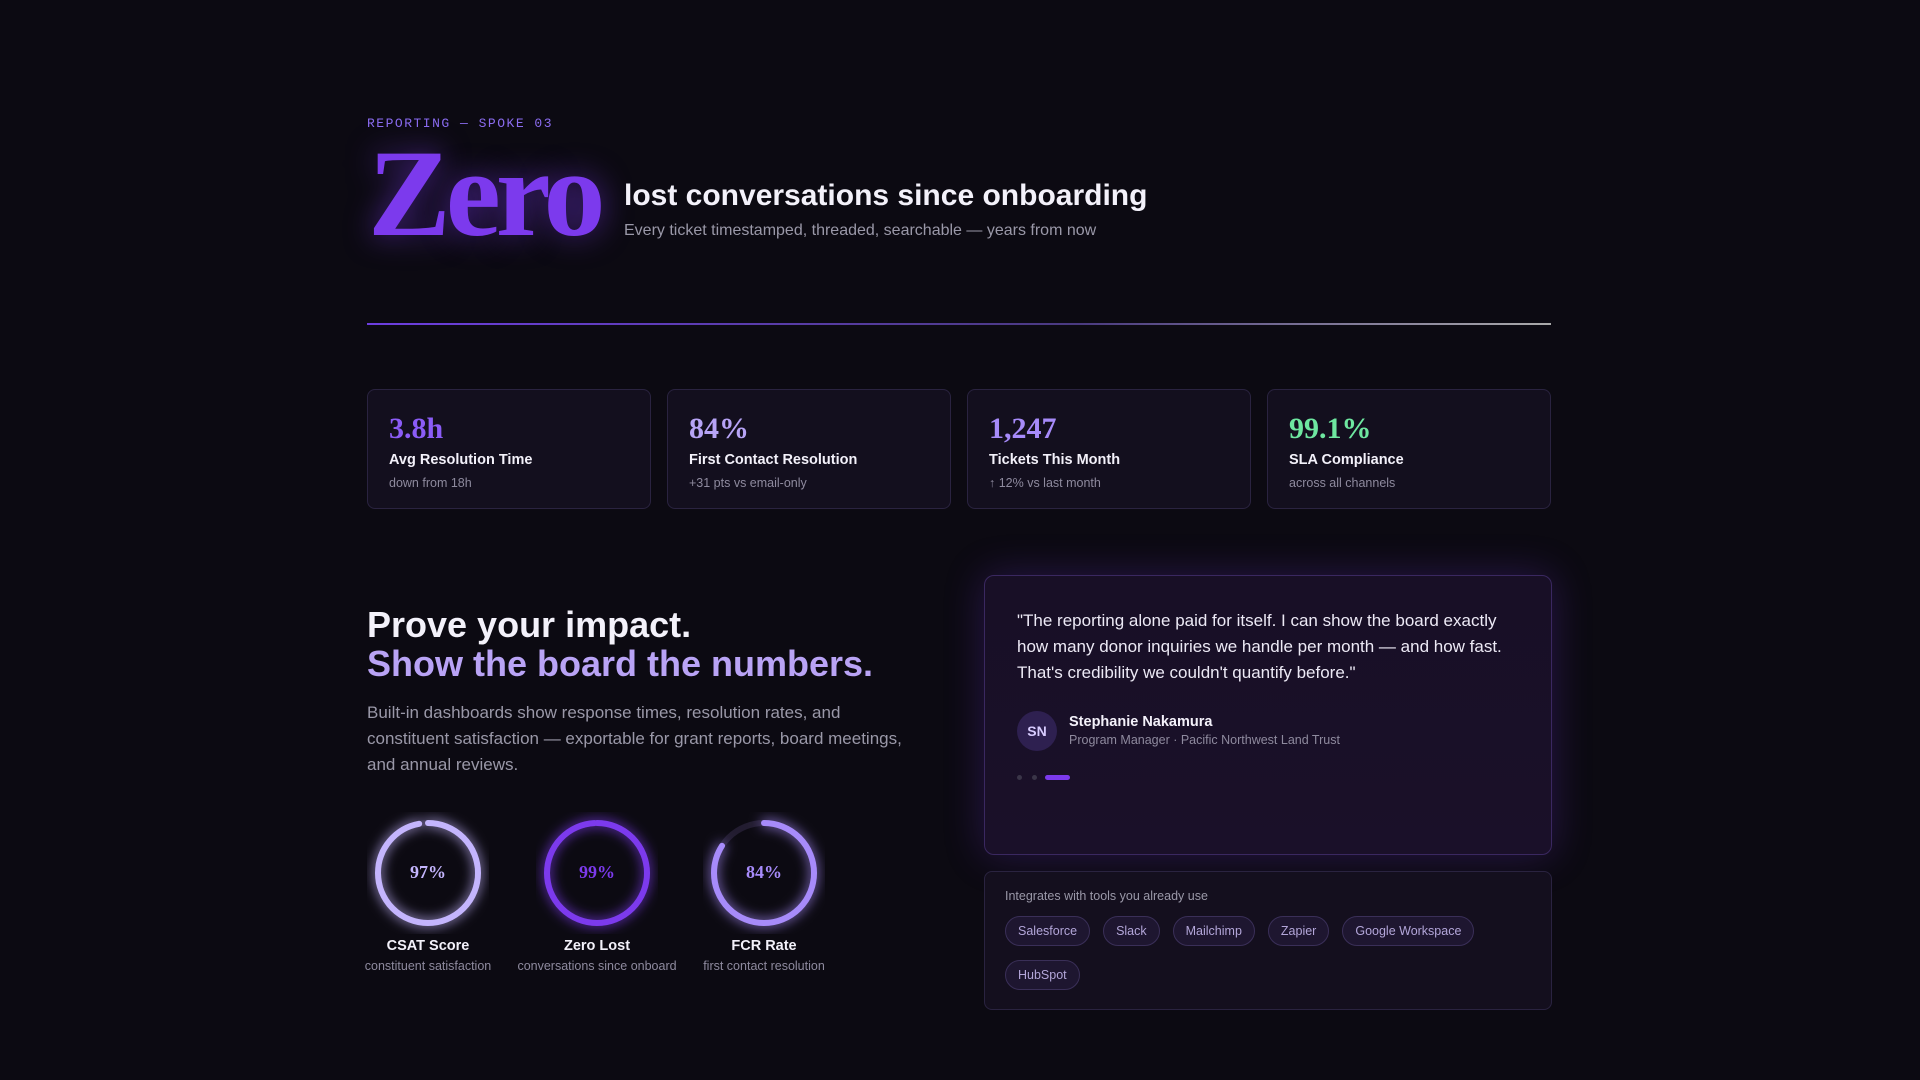 The width and height of the screenshot is (1920, 1080). What do you see at coordinates (764, 966) in the screenshot?
I see `gauge-caption: first contact resolution` at bounding box center [764, 966].